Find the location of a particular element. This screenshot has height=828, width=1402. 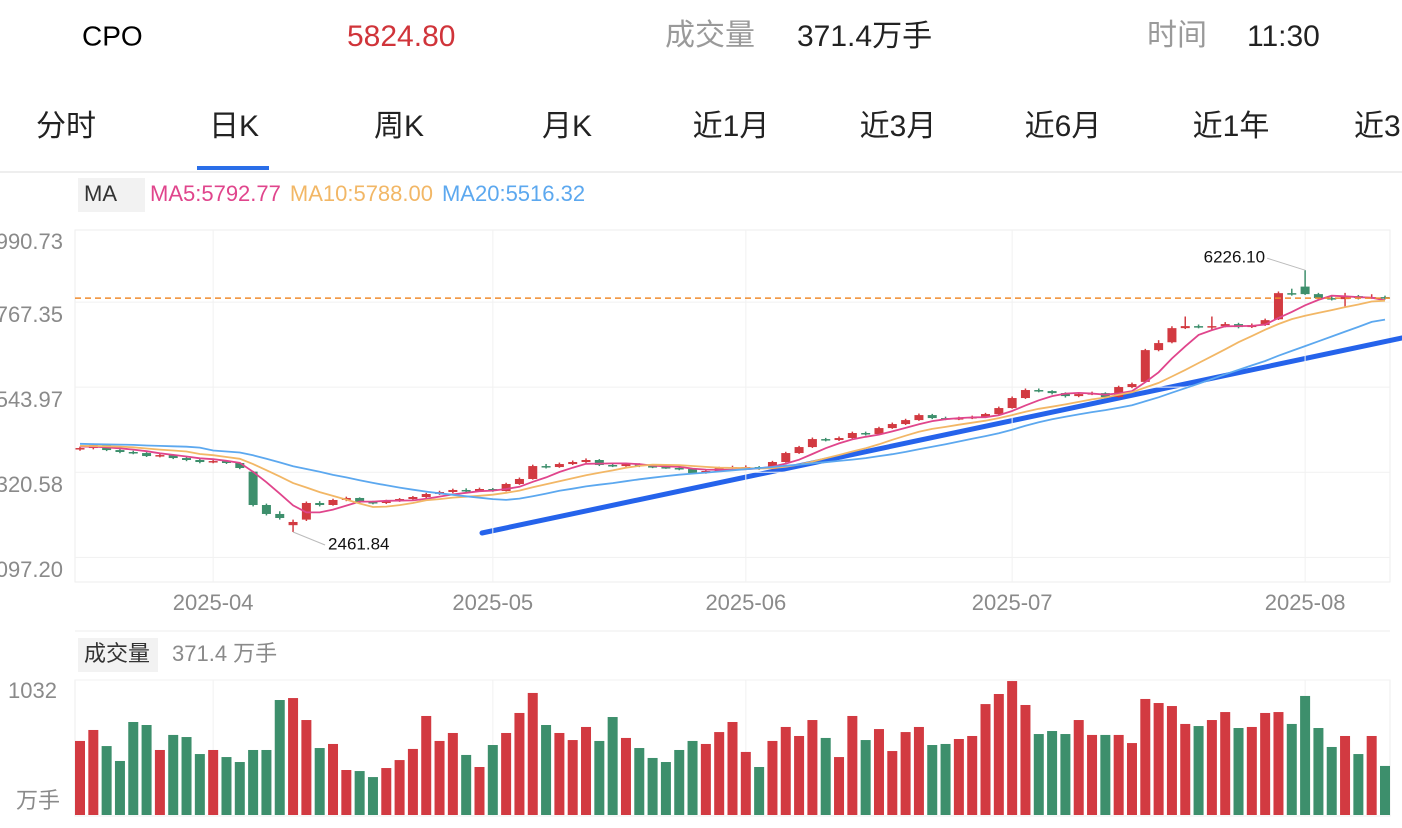

tab: 近1年 is located at coordinates (1231, 126).